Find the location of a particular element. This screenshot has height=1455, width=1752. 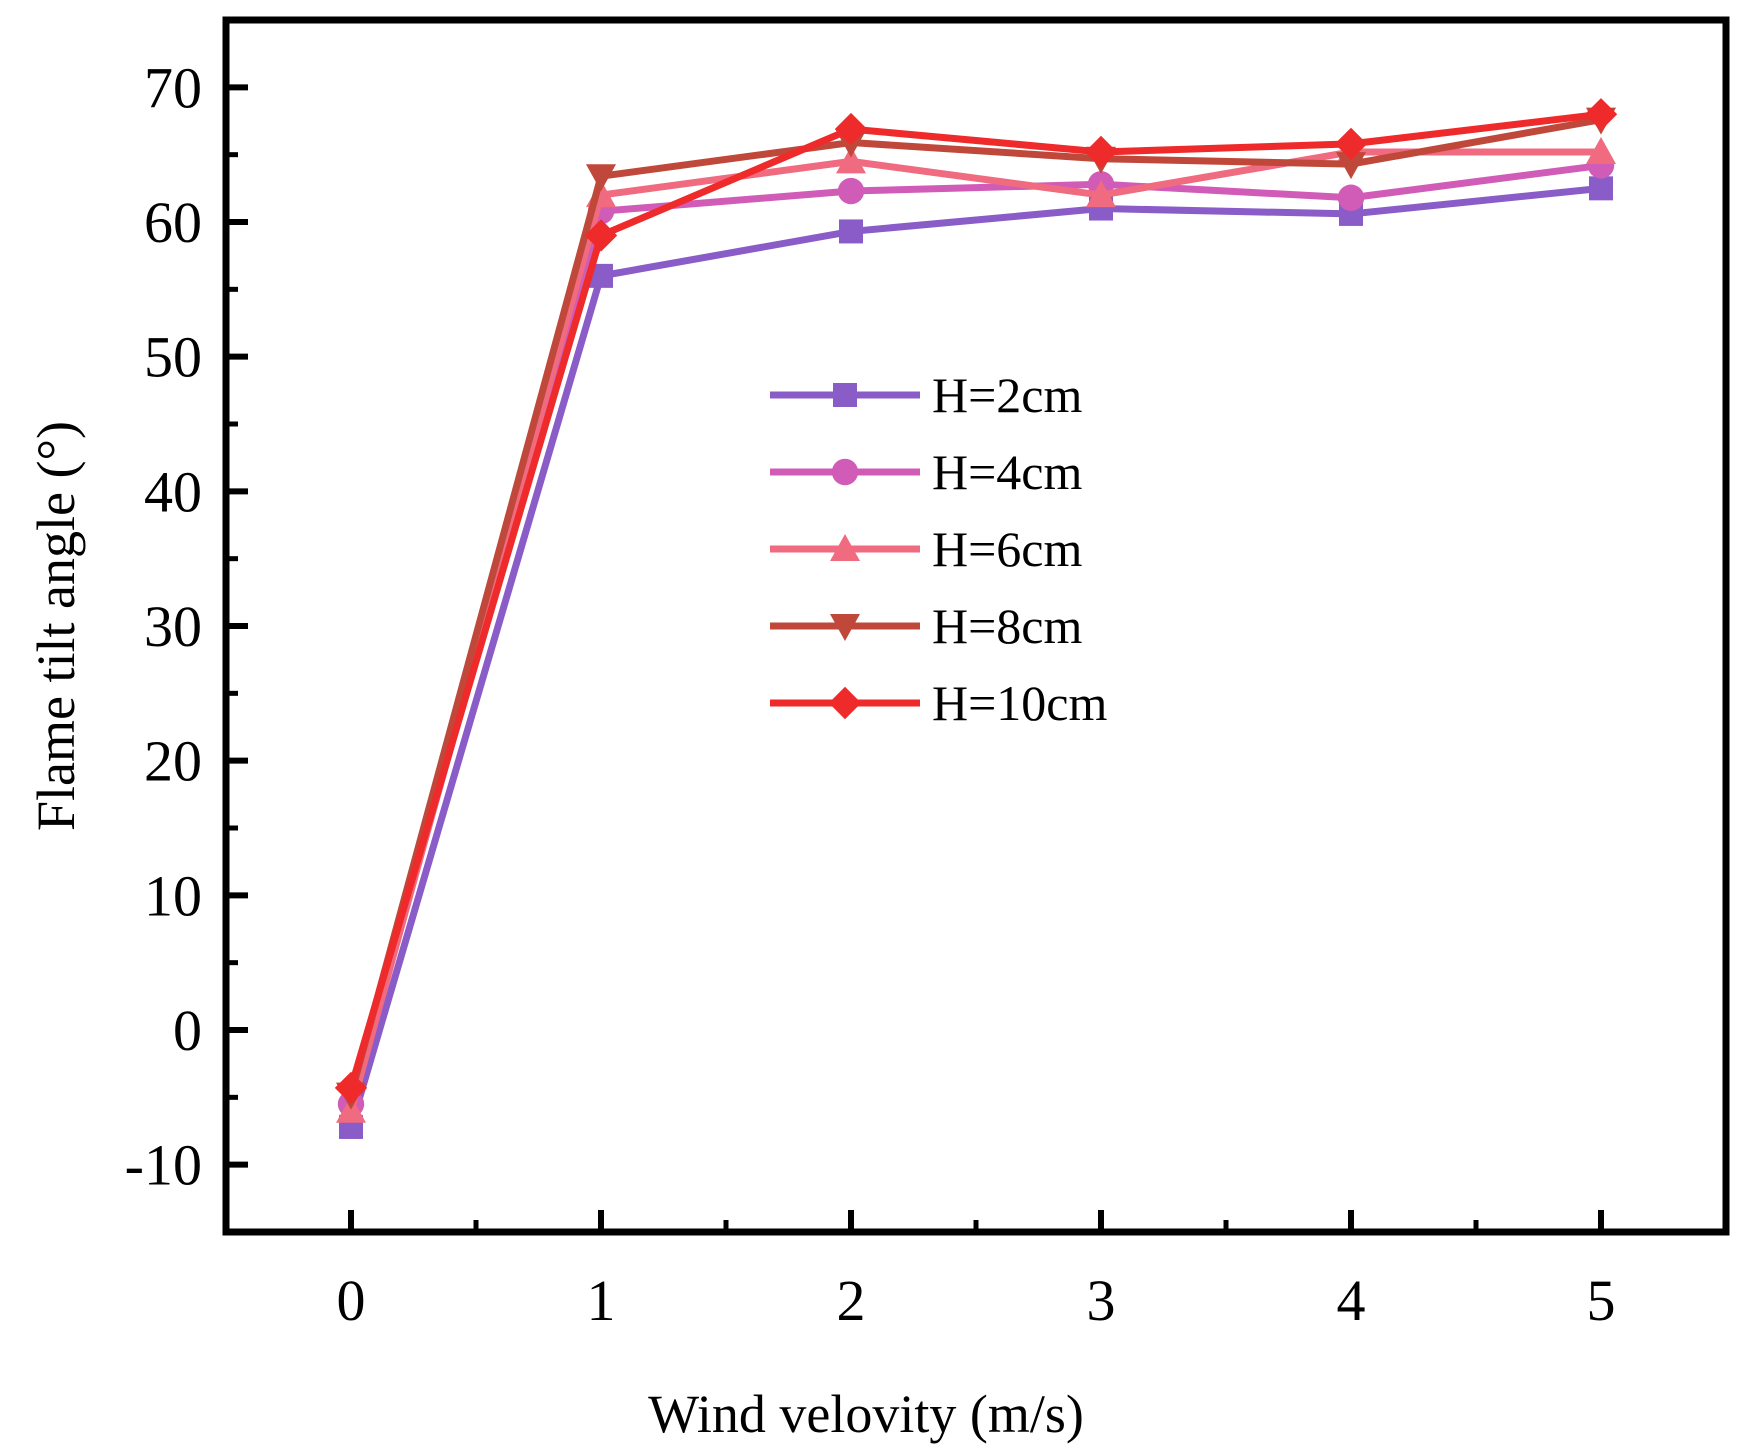

legend-item: H=4cm is located at coordinates (926, 472).